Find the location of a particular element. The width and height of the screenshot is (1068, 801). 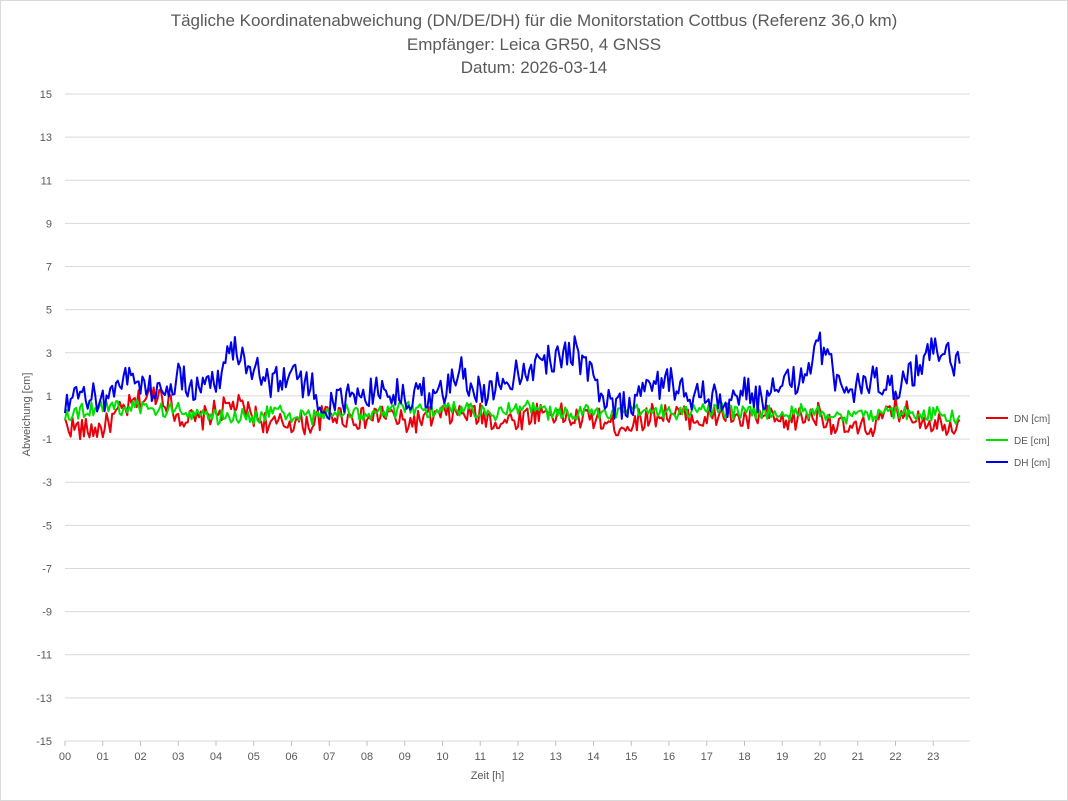

x-tick-label: 19 is located at coordinates (782, 757).